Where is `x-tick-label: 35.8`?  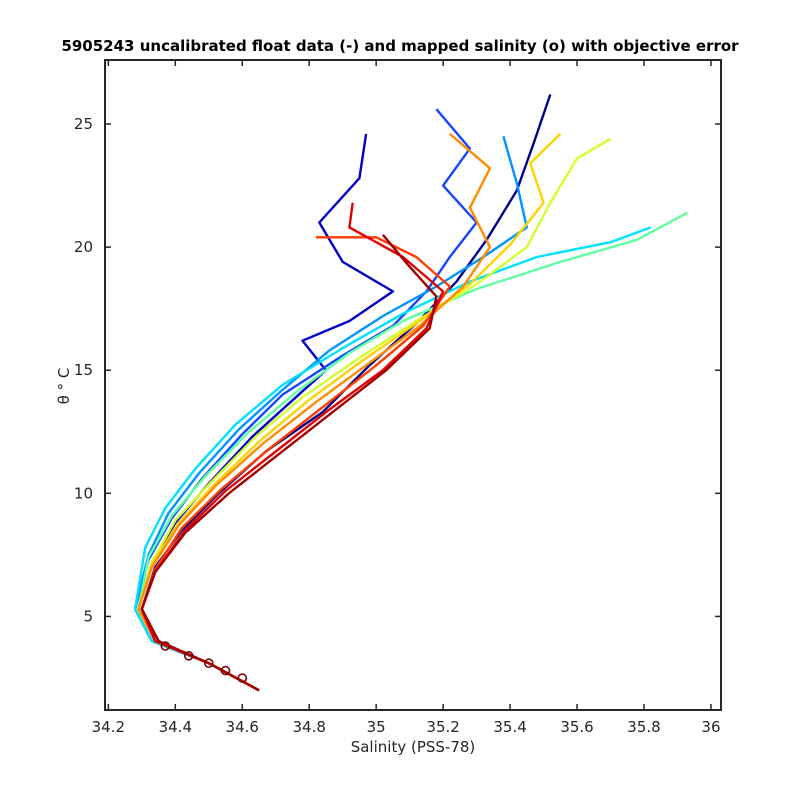 x-tick-label: 35.8 is located at coordinates (643, 727).